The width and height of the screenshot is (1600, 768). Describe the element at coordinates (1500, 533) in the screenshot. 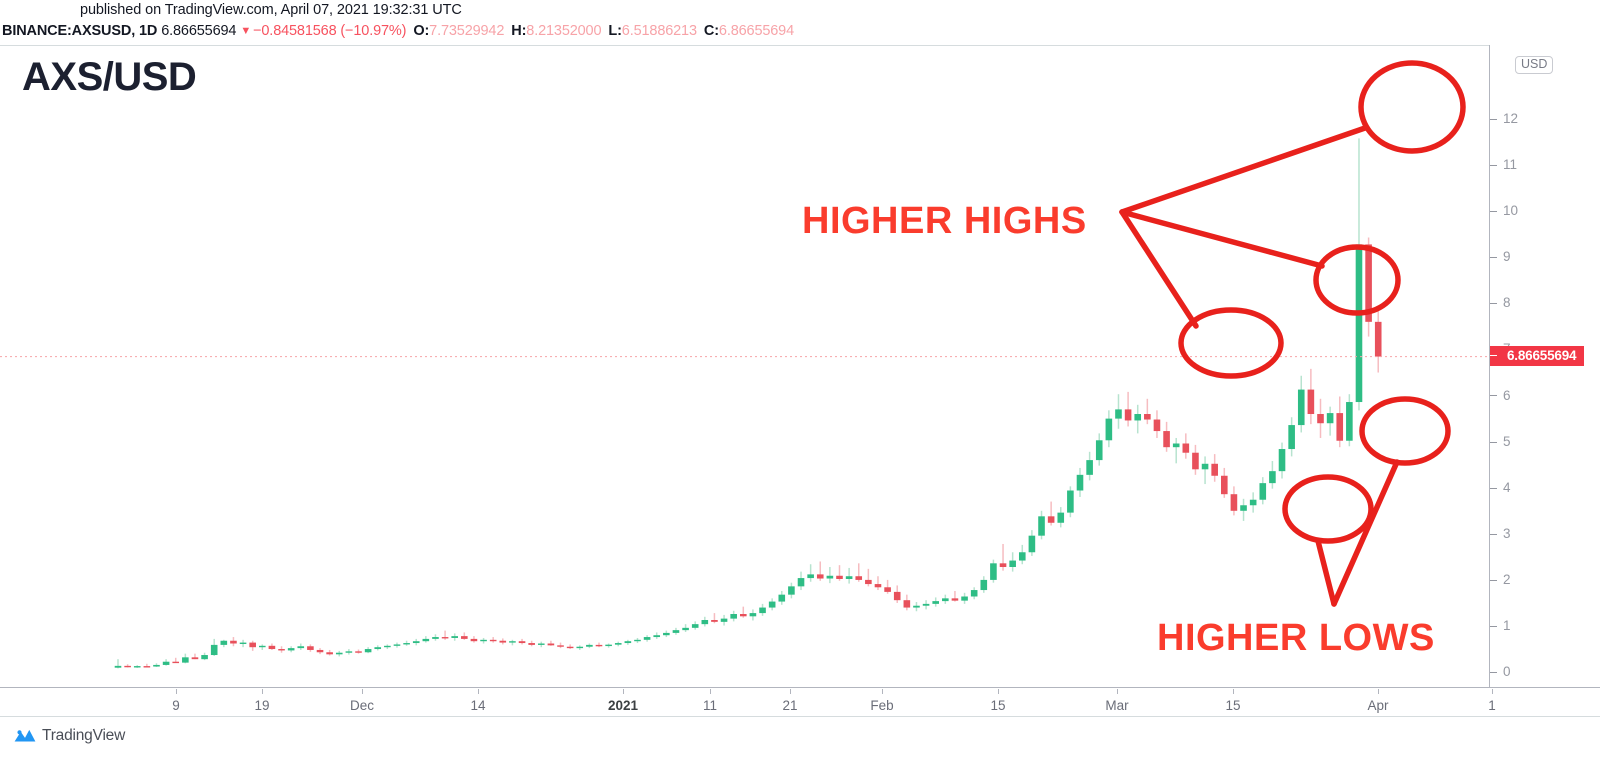

I see `price-tick: 3` at that location.